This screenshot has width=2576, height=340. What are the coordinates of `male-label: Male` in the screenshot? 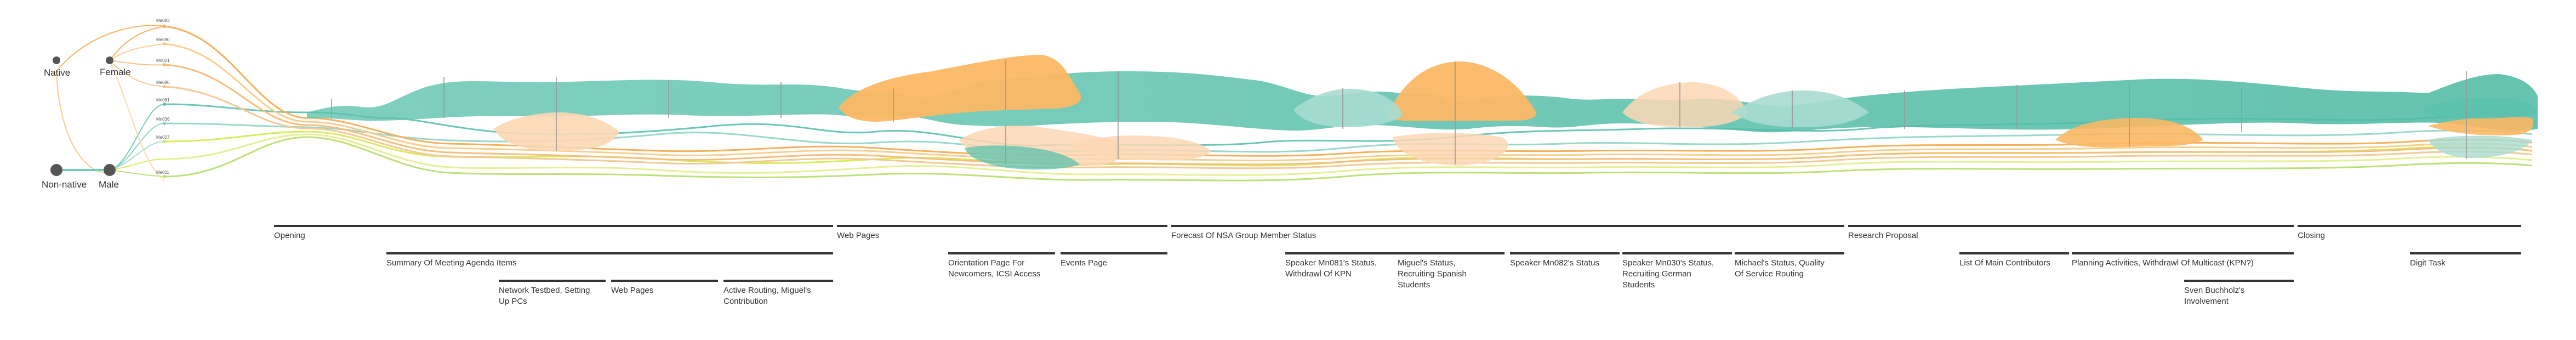 It's located at (109, 184).